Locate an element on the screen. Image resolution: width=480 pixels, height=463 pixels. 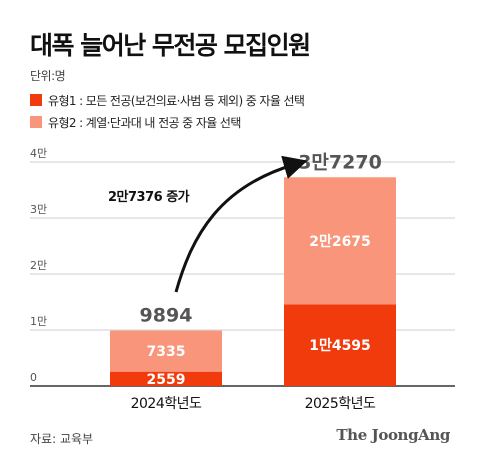
legend-item-type2: 유형2 : 계열·단과대 내 전공 중 자율 선택 is located at coordinates (167, 122).